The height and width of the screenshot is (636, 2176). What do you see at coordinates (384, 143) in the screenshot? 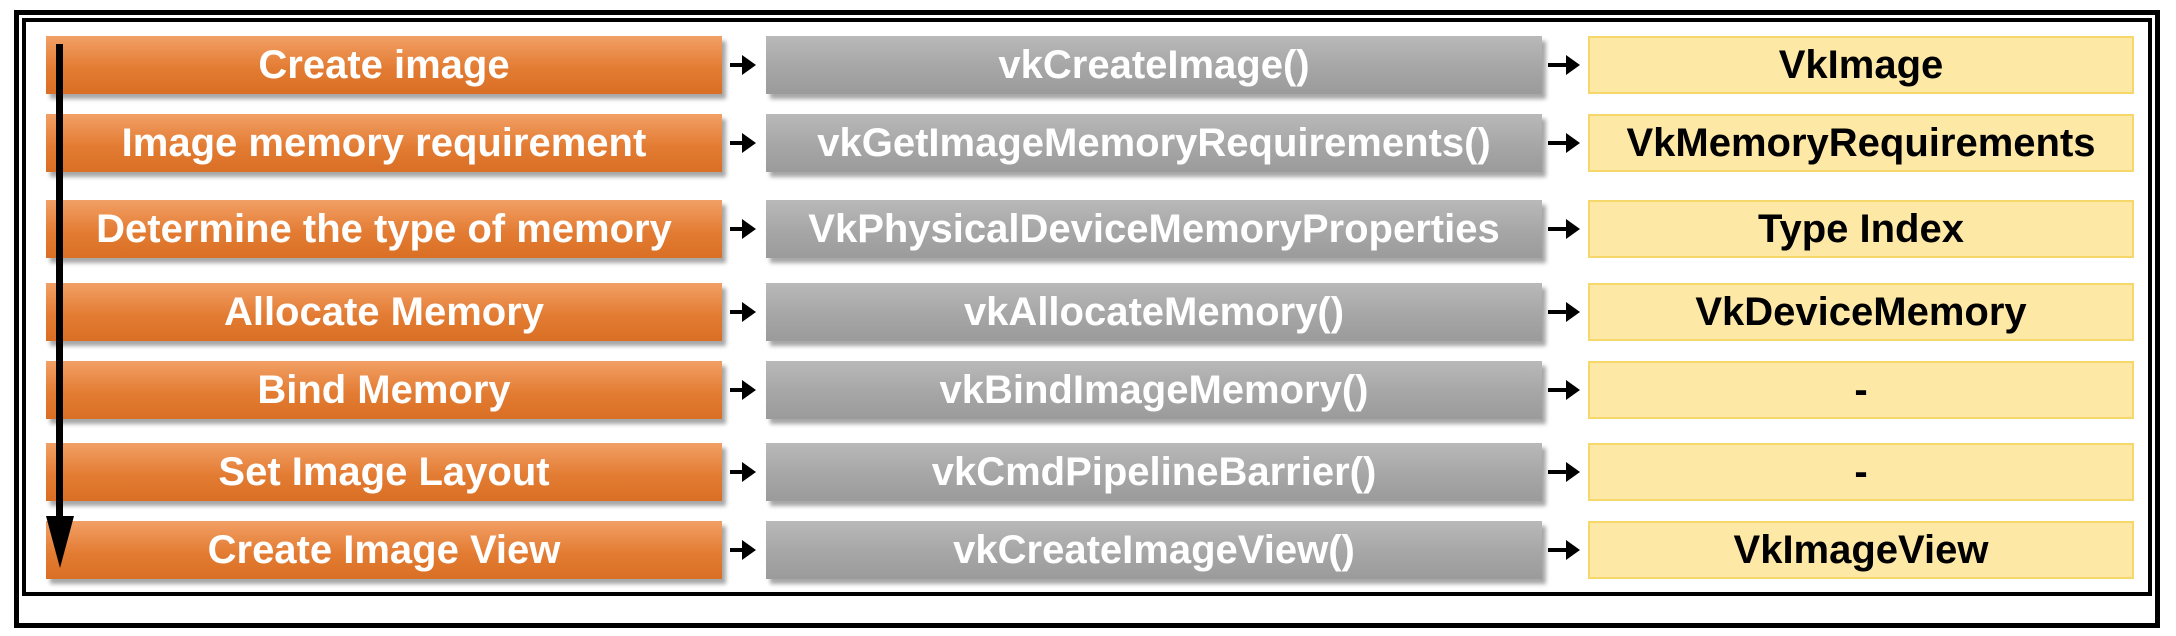
I see `step-box: Image memory requirement` at bounding box center [384, 143].